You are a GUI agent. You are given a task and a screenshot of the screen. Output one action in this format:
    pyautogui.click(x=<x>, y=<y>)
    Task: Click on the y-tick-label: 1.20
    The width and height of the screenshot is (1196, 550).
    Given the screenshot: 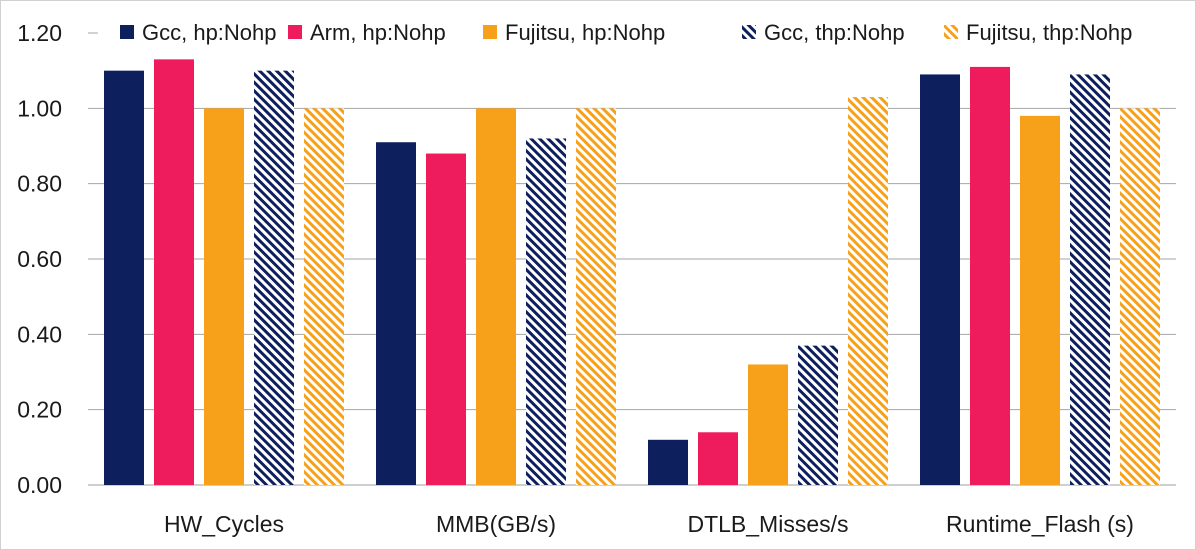 What is the action you would take?
    pyautogui.click(x=39, y=33)
    